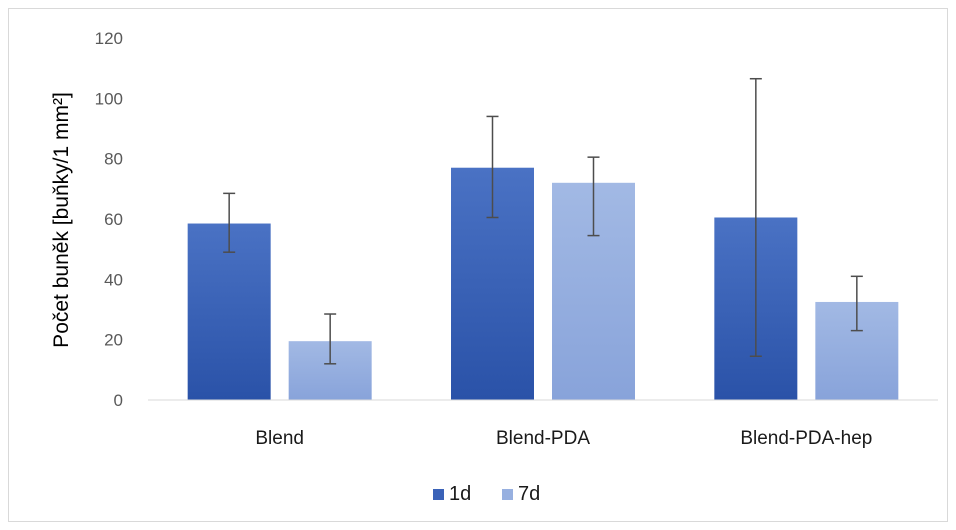 The height and width of the screenshot is (530, 956). What do you see at coordinates (113, 159) in the screenshot?
I see `y-tick-label: 80` at bounding box center [113, 159].